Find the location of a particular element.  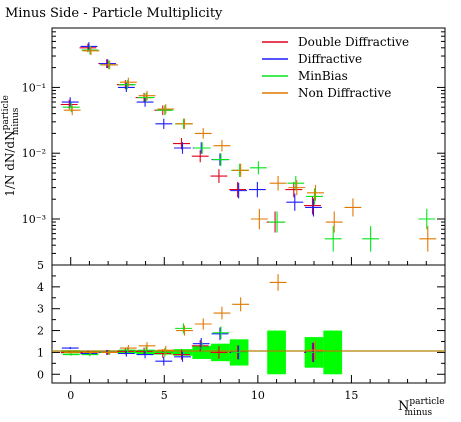

legend-label-diffractive: Diffractive is located at coordinates (330, 59).